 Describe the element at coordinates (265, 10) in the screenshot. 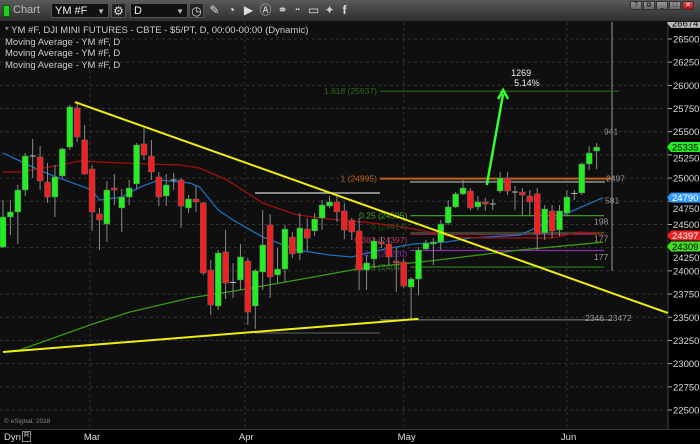

I see `alert-icon: Ⓐ` at that location.